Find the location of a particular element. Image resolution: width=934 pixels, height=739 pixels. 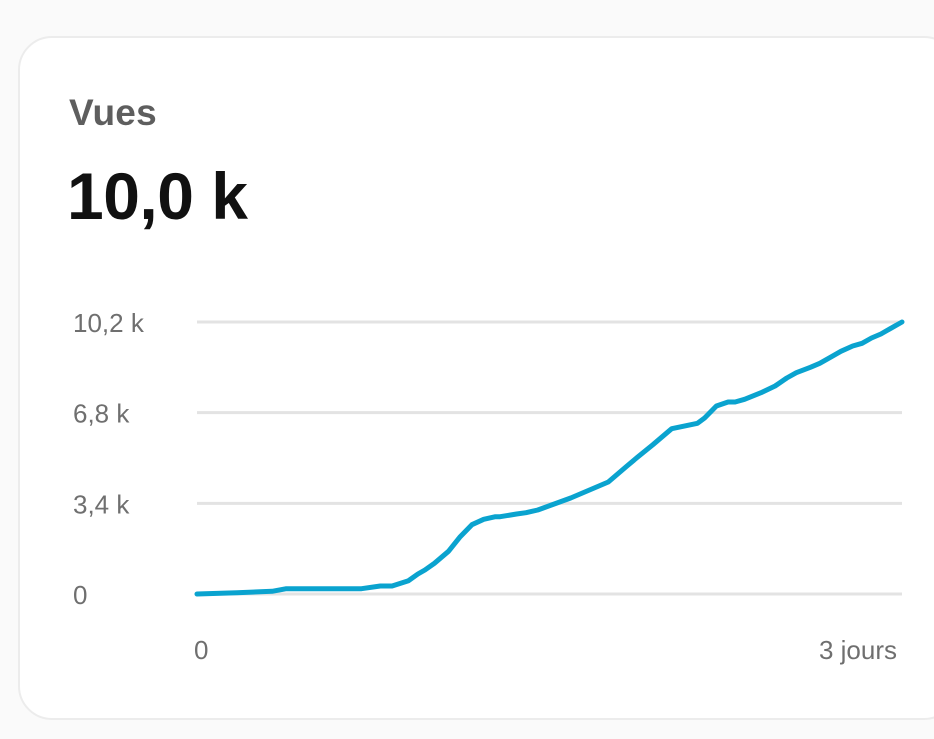

x-axis-ticks: 0 3 jours is located at coordinates (545, 650).